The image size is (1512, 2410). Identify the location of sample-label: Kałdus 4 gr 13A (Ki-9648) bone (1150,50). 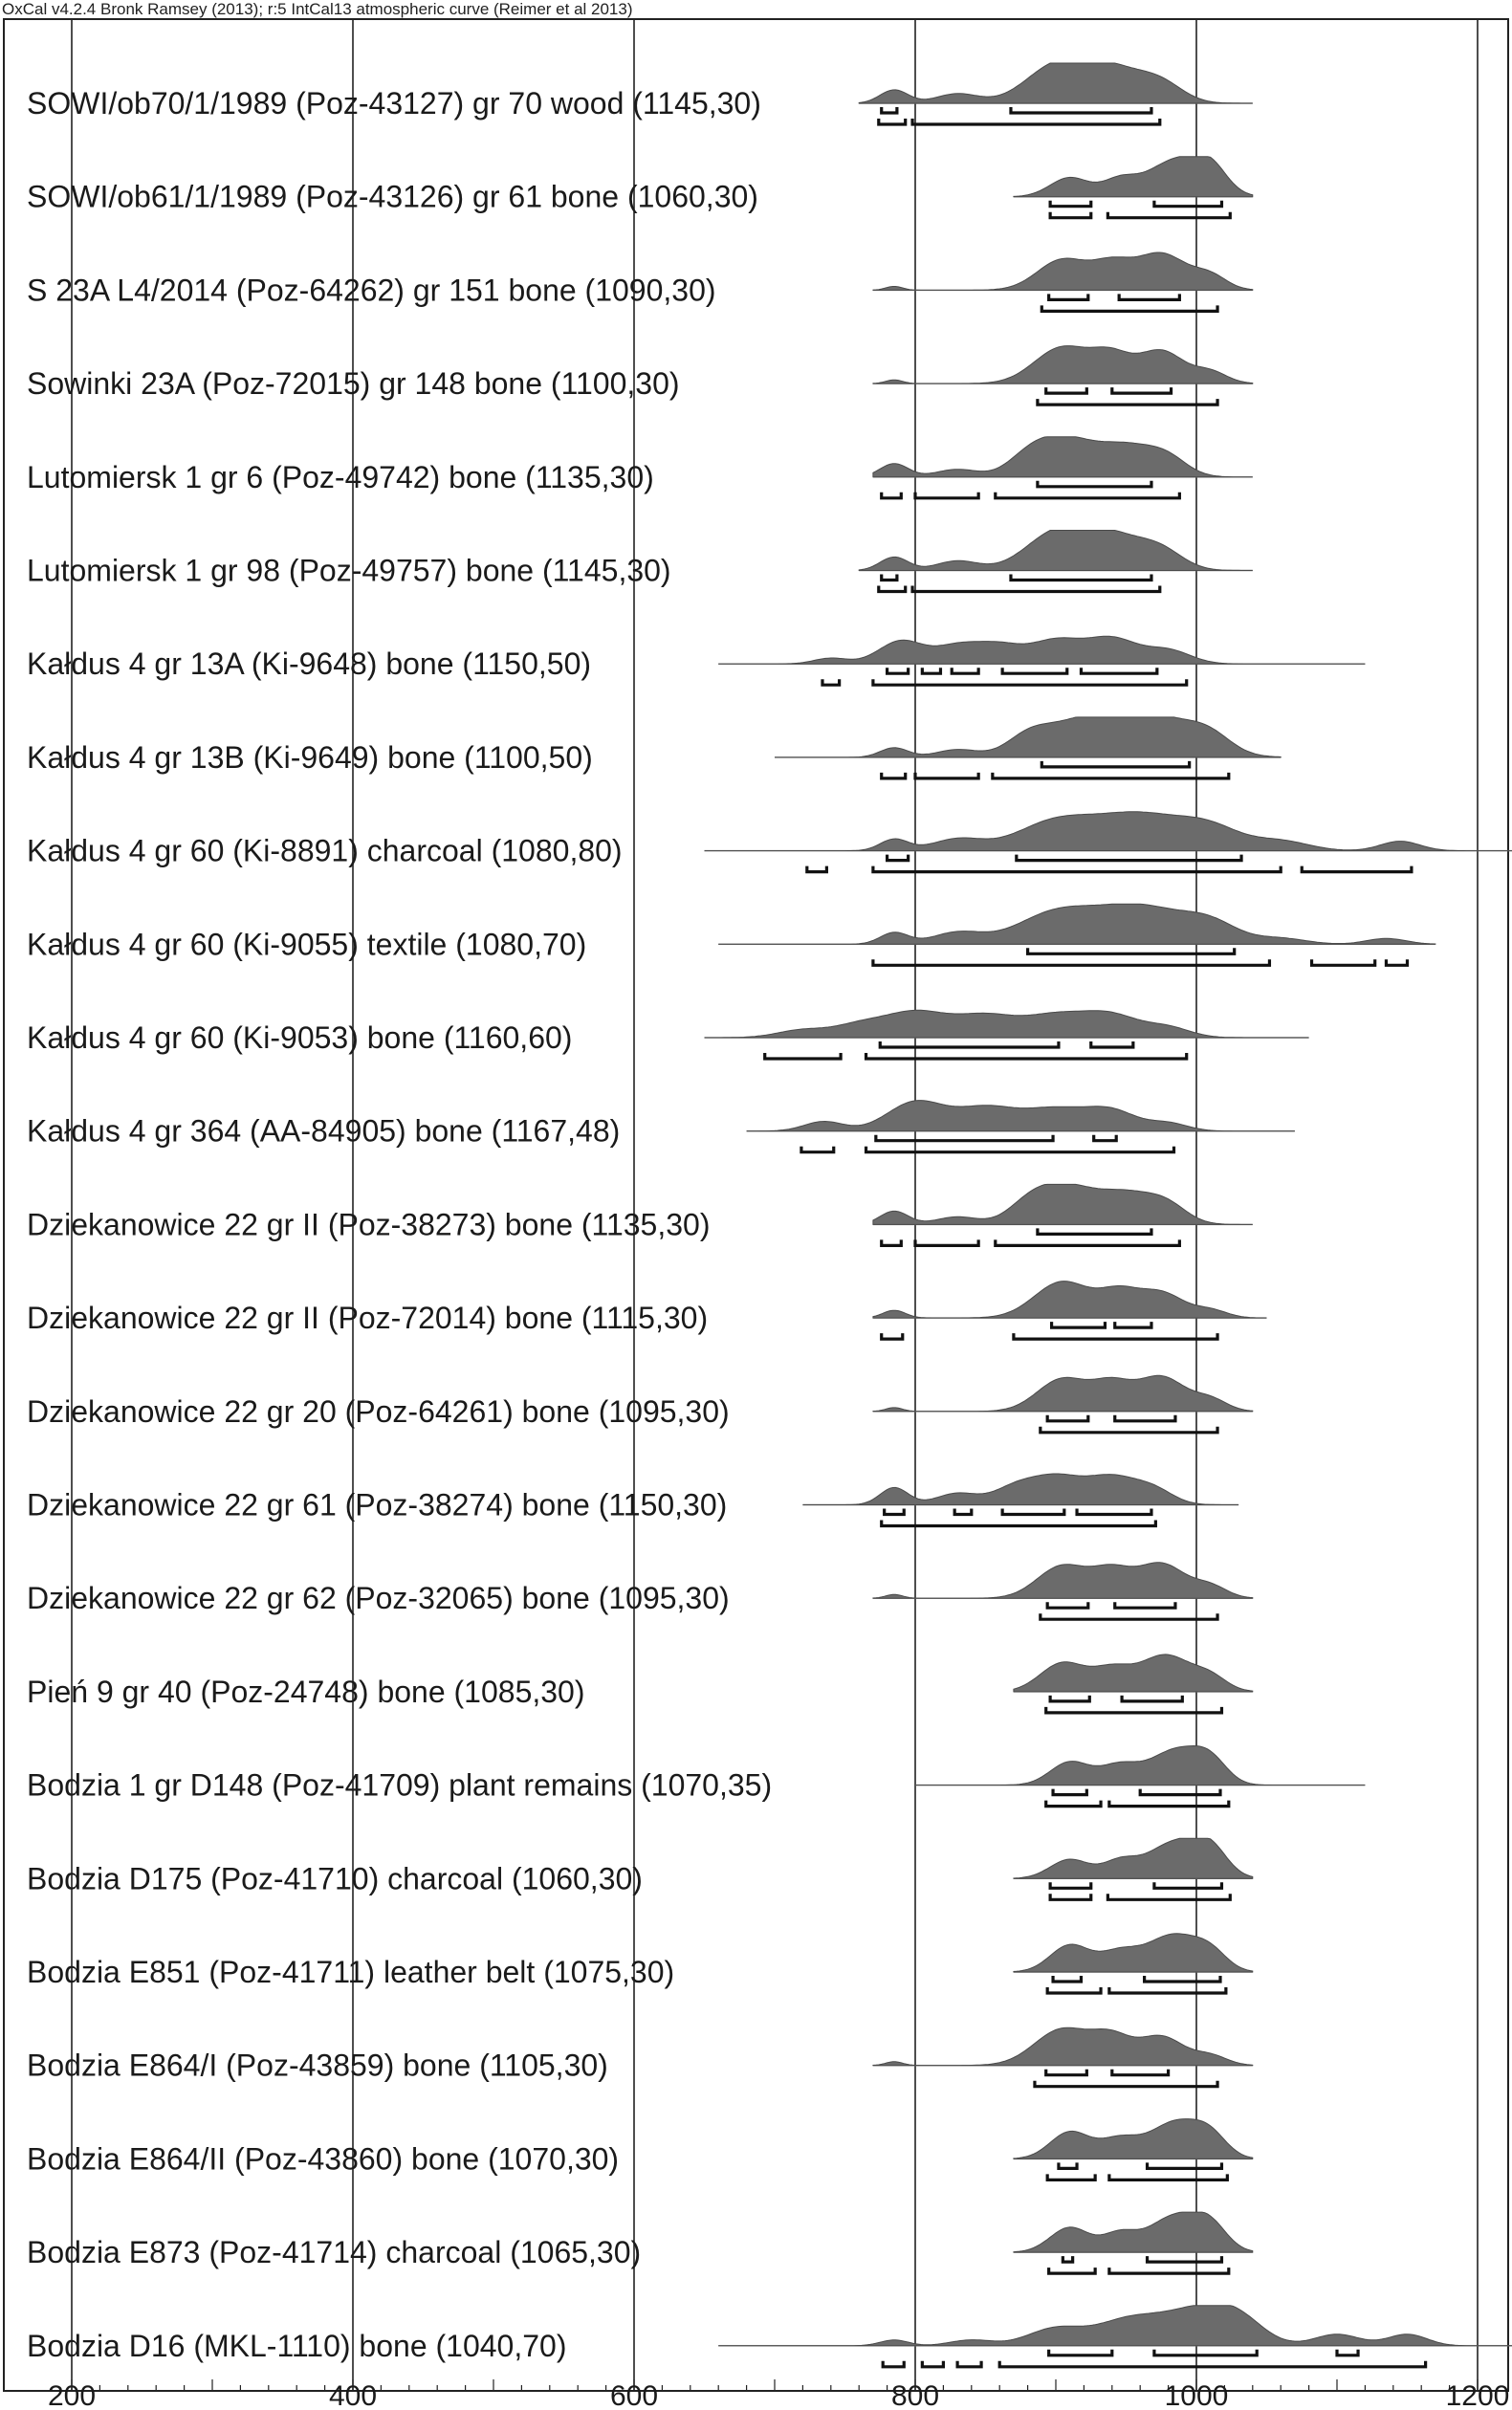
(309, 664).